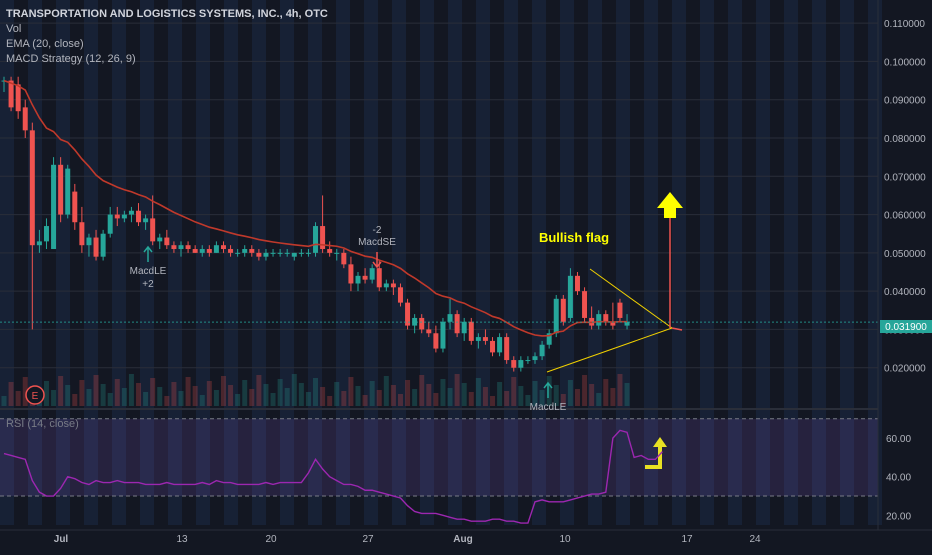  I want to click on price-tick-label: 0.110000, so click(904, 24).